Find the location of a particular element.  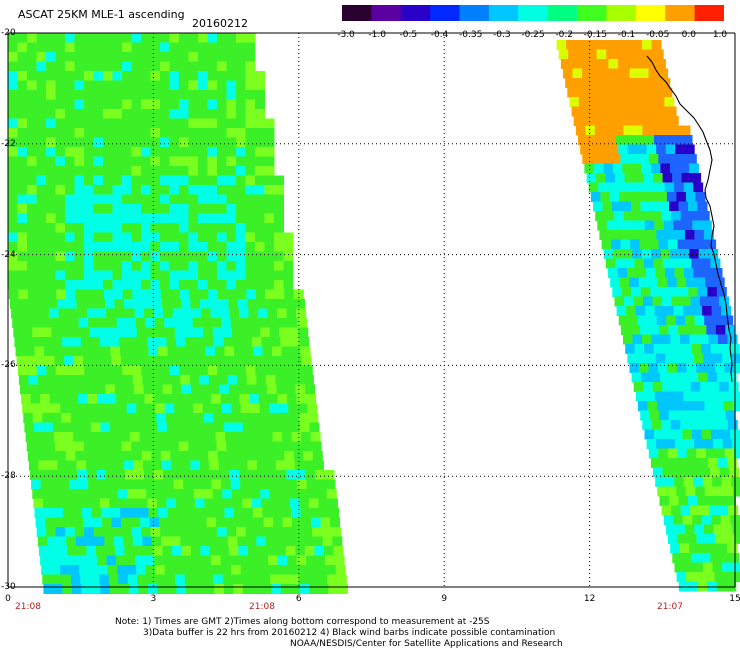

colorbar-swatches is located at coordinates (533, 13).